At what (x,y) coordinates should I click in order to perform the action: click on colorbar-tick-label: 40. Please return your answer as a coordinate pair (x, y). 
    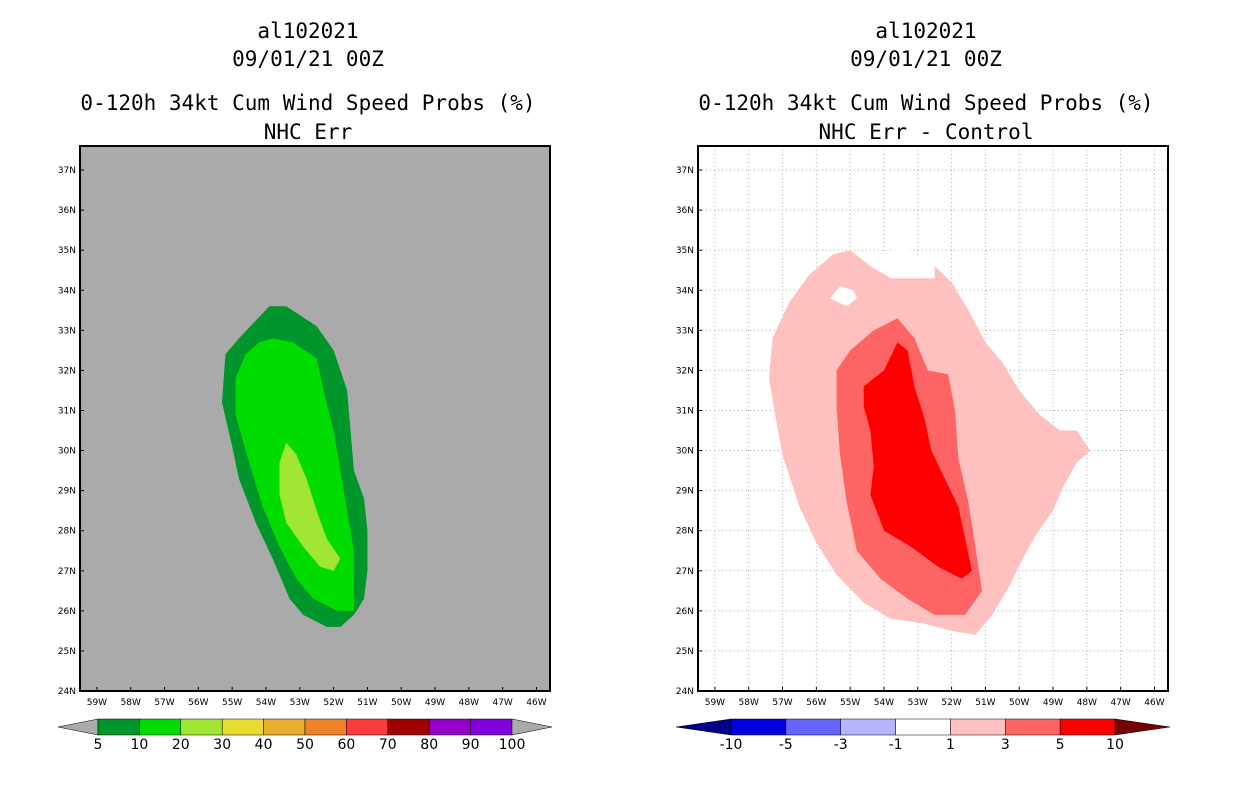
    Looking at the image, I should click on (264, 745).